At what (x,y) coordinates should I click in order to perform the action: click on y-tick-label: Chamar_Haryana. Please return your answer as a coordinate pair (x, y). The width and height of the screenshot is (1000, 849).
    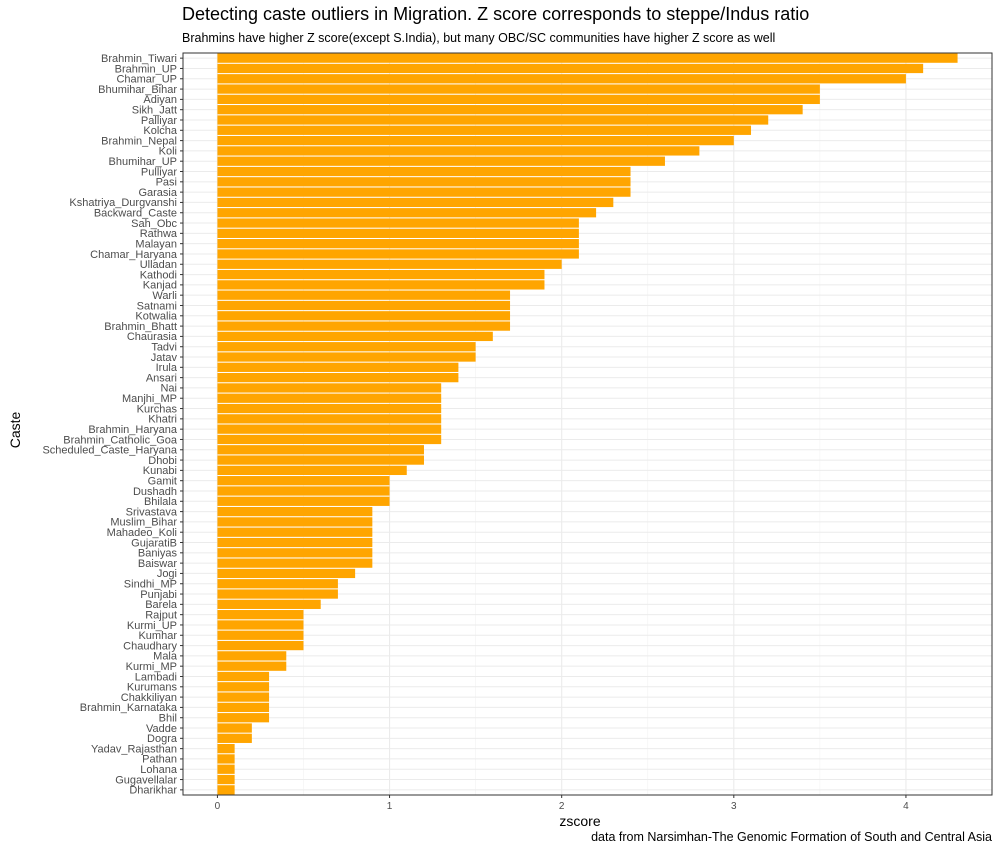
    Looking at the image, I should click on (134, 255).